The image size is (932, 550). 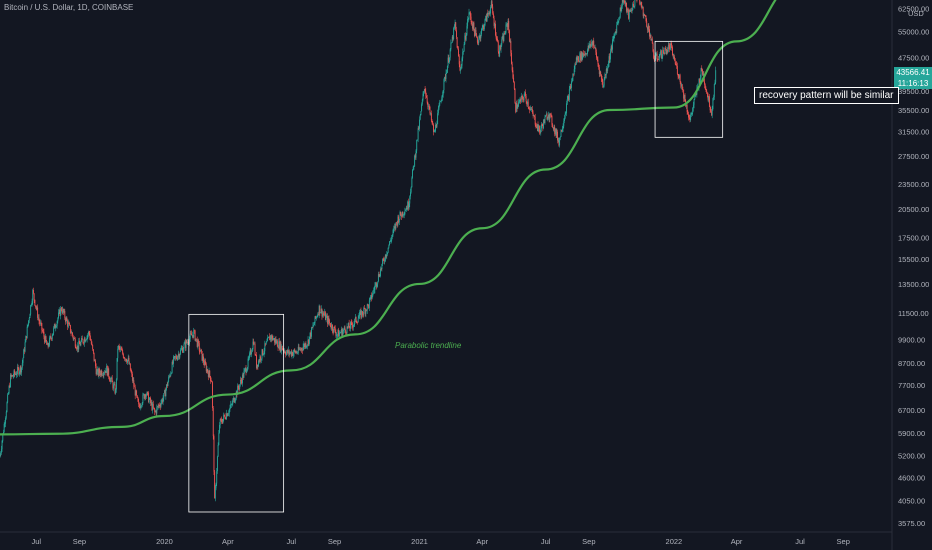 I want to click on x-tick-label: Sep, so click(x=843, y=541).